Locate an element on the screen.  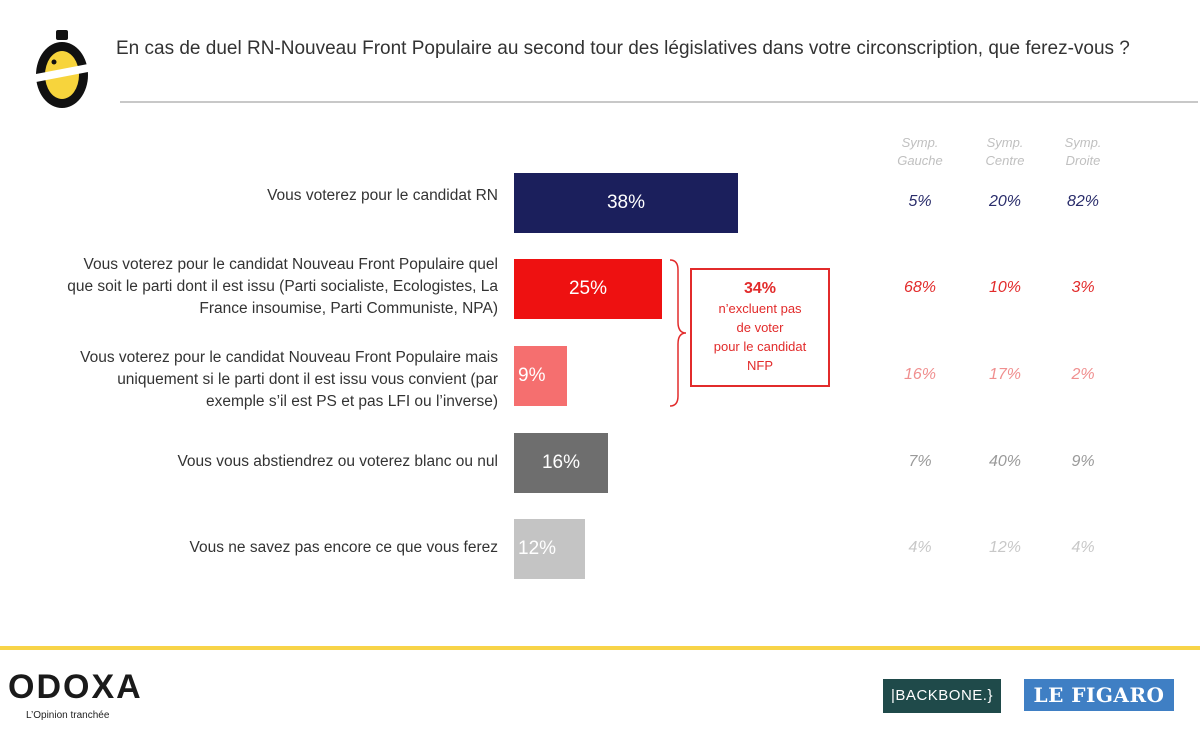
value-undecided-col2: 4% is located at coordinates (1083, 547).